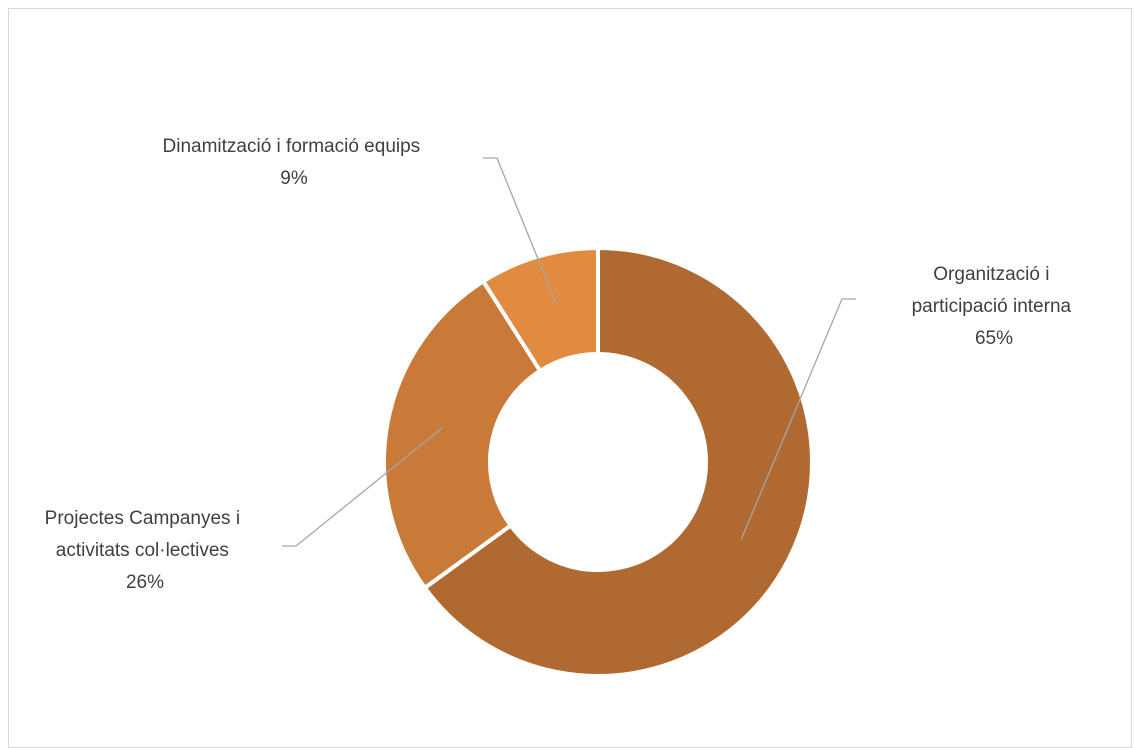 This screenshot has width=1134, height=748. I want to click on data-label-organitzacio-line2: participació interna, so click(992, 306).